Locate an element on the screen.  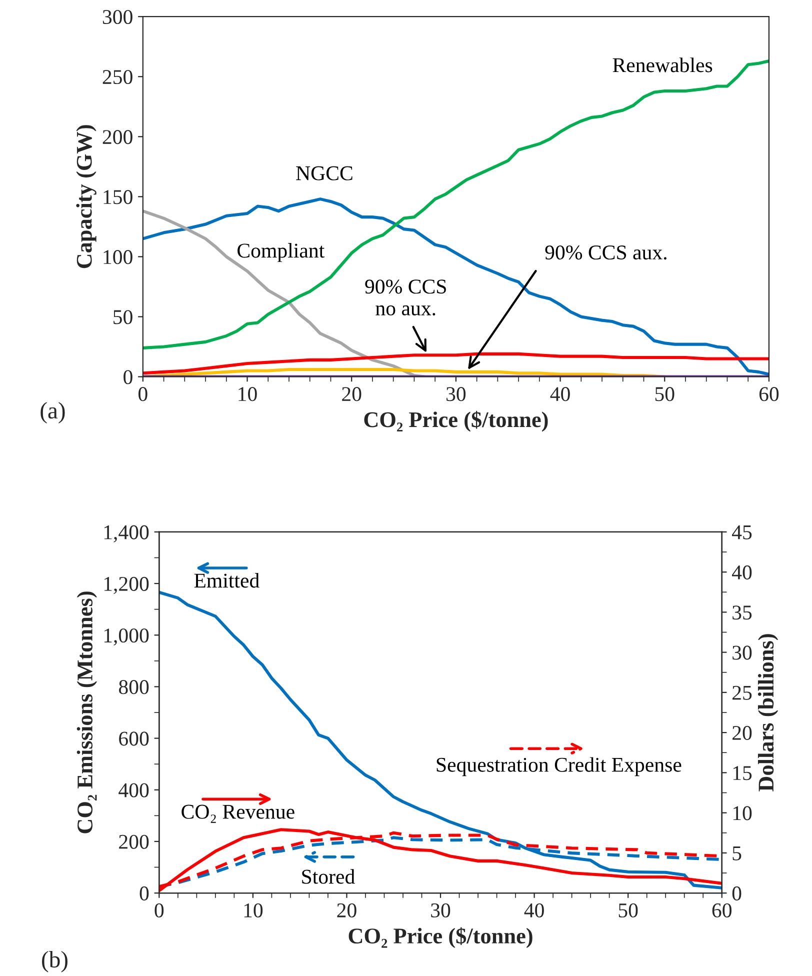
y2-tick-label: 10 is located at coordinates (742, 813).